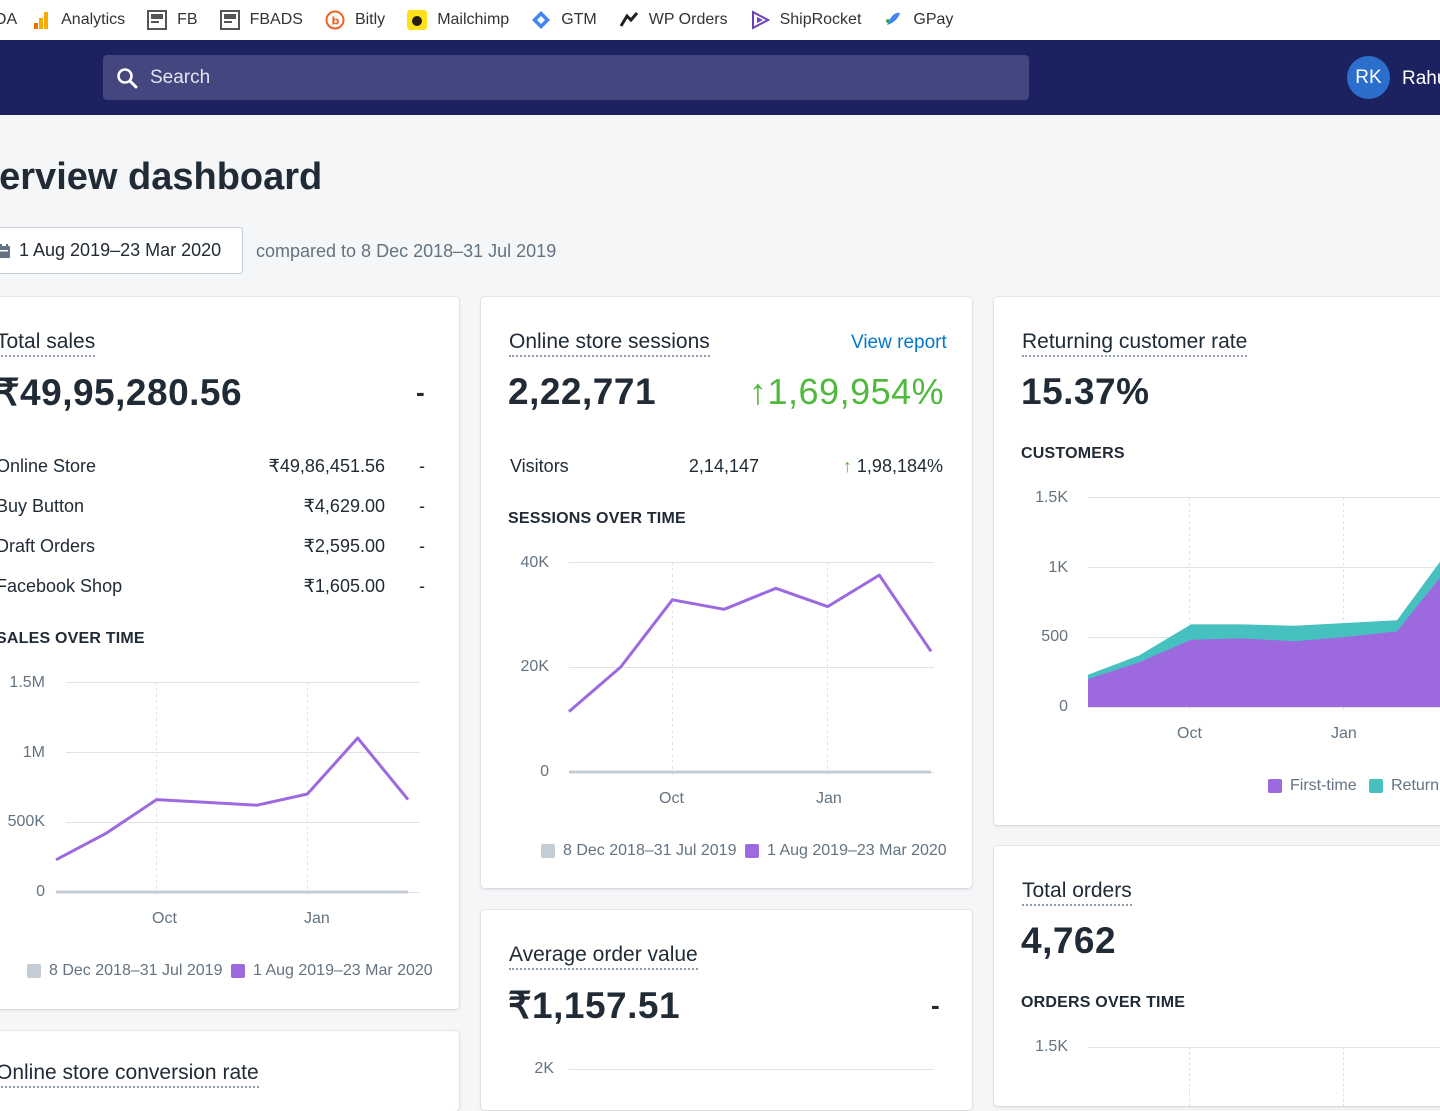 This screenshot has width=1440, height=1111. I want to click on sales-row-label: Online Store, so click(48, 466).